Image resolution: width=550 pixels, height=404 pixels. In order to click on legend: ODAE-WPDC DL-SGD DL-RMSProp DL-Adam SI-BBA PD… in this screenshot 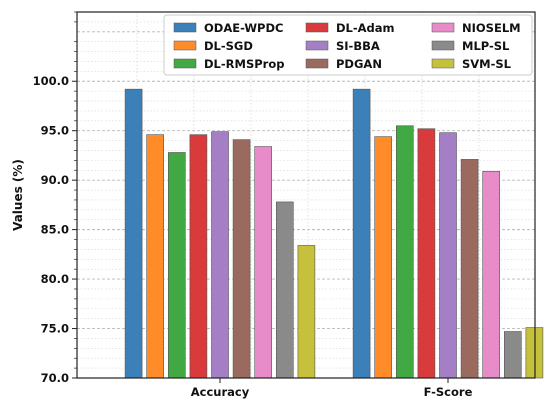, I will do `click(348, 45)`.